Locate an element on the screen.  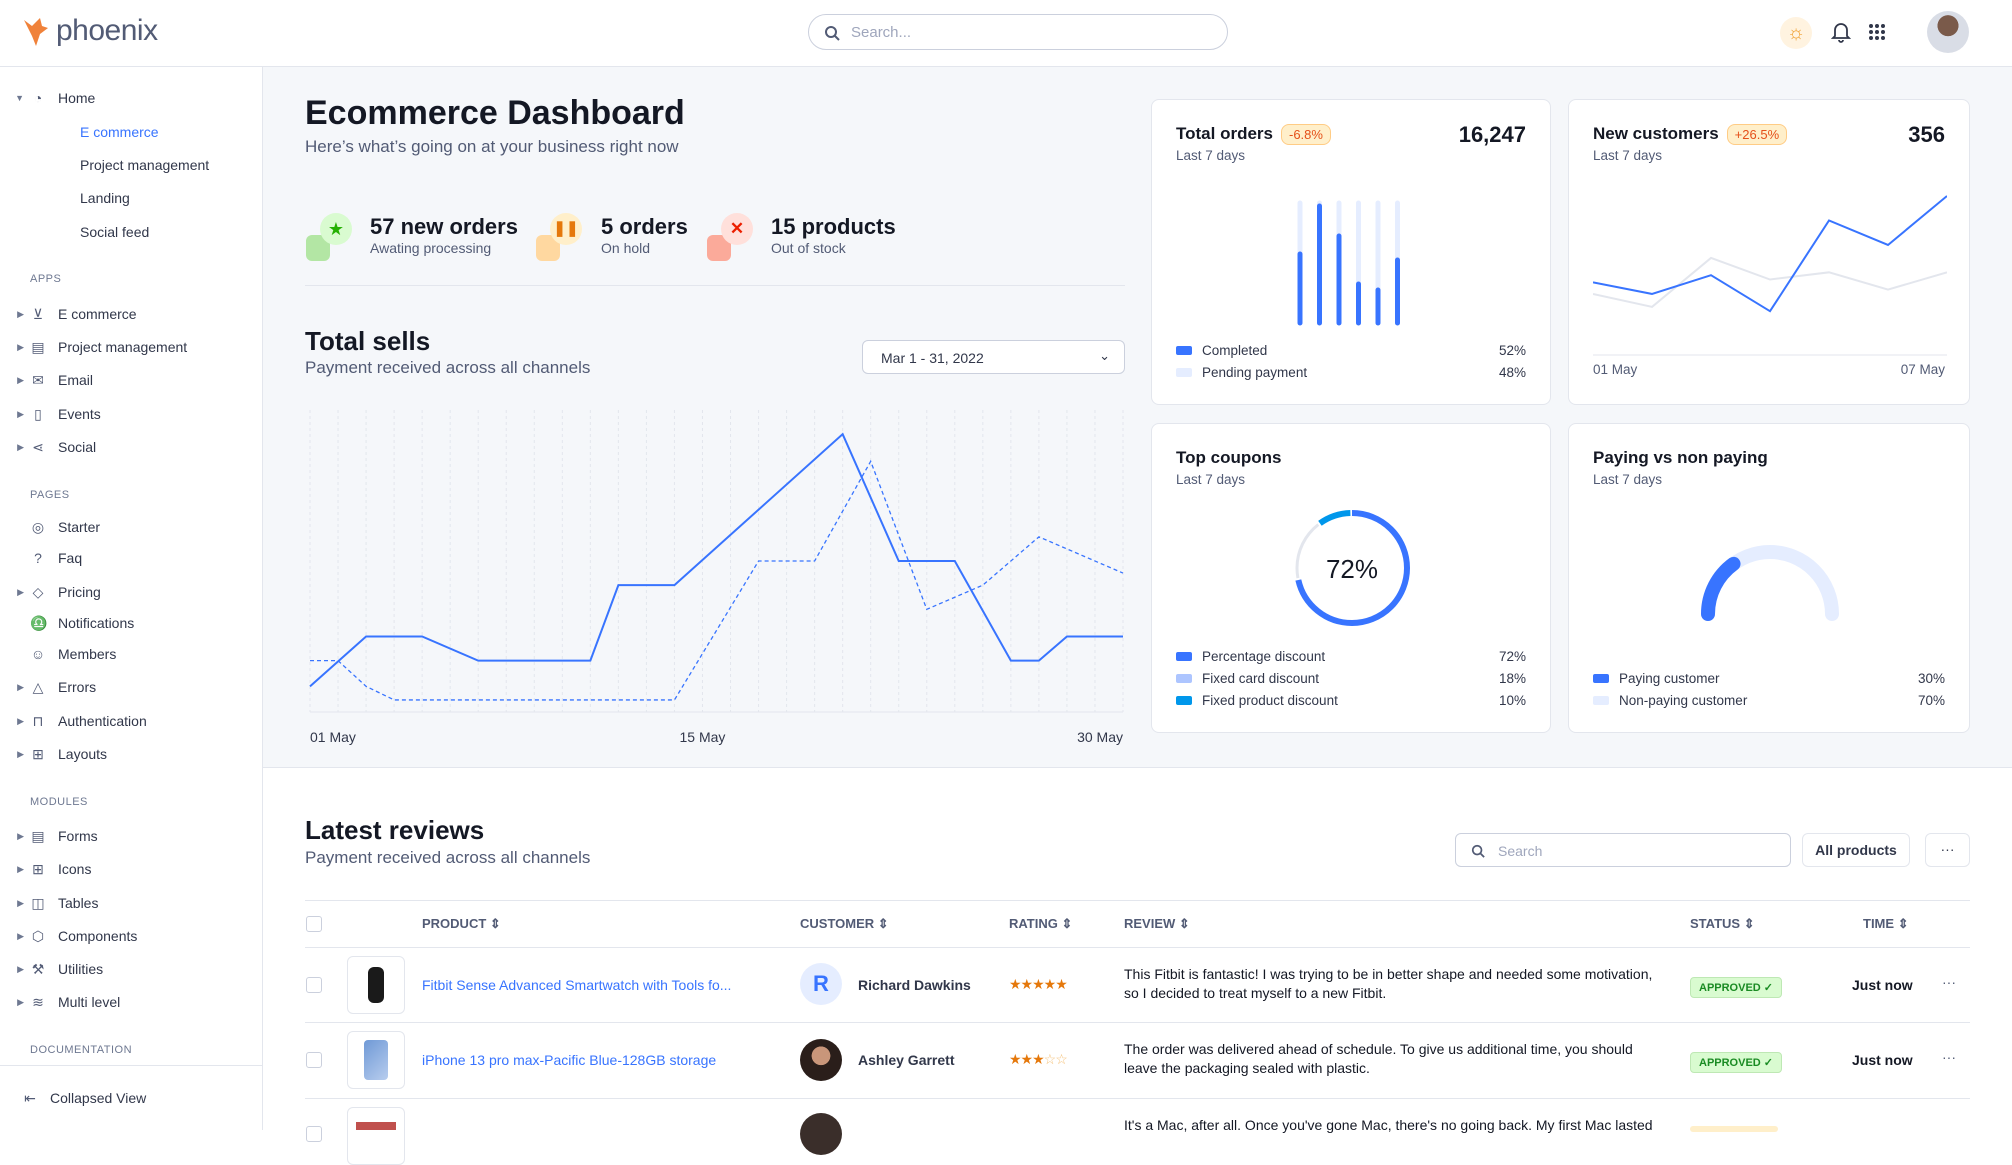
sidebar-item-events: ▶ ▯ Events is located at coordinates (50, 414).